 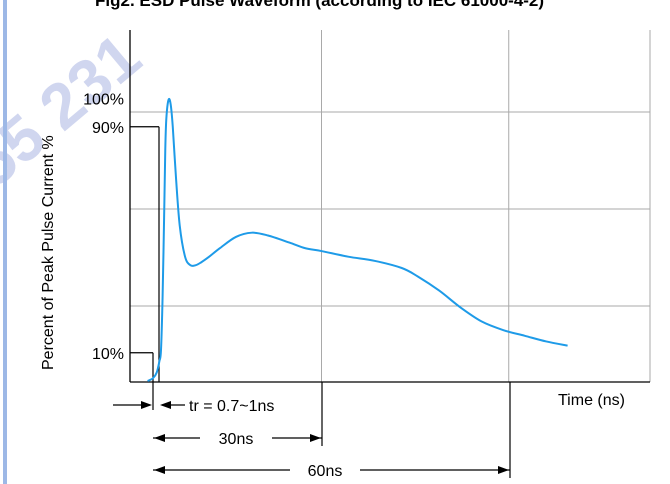 What do you see at coordinates (103, 100) in the screenshot?
I see `y-tick-label-0: 100%` at bounding box center [103, 100].